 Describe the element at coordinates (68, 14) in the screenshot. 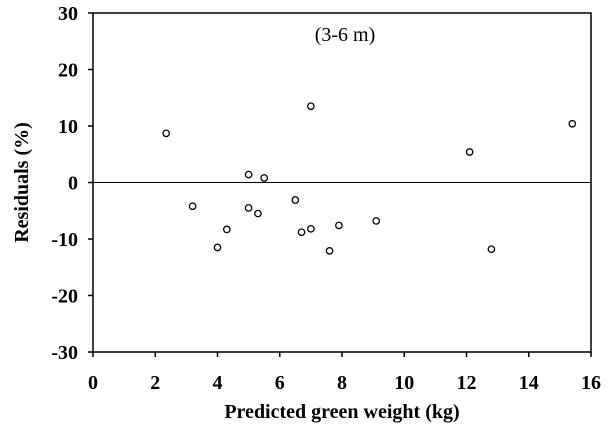

I see `y-tick-label: 30` at that location.